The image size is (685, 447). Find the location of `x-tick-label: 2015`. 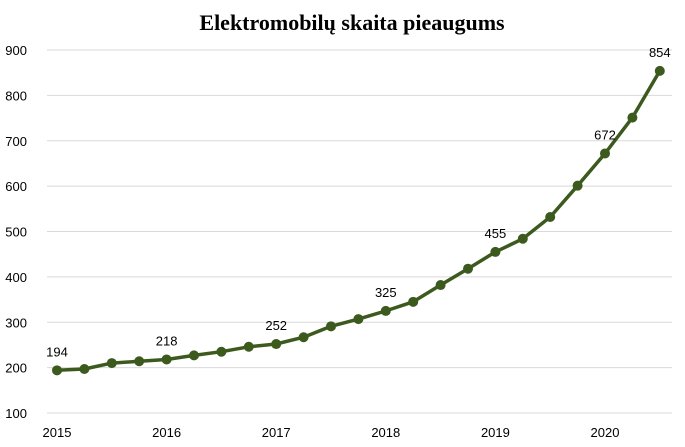

x-tick-label: 2015 is located at coordinates (57, 432).